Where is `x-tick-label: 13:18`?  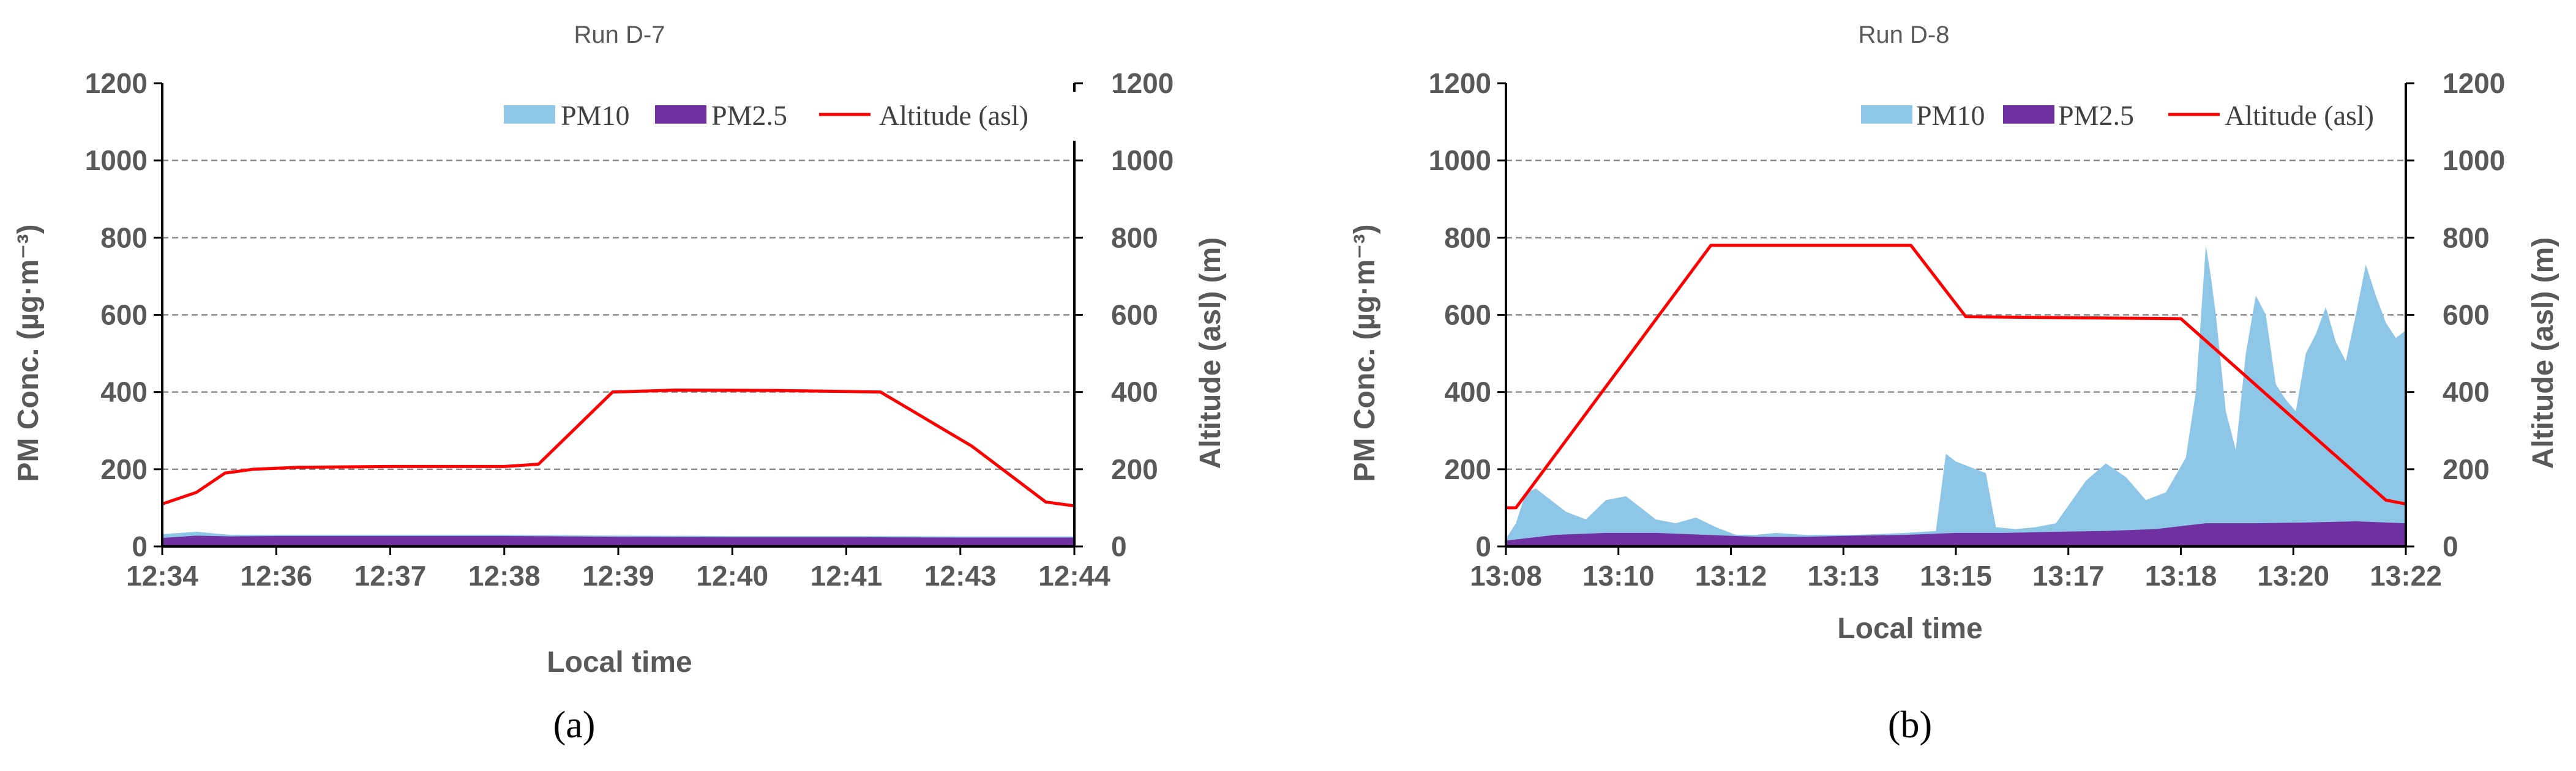
x-tick-label: 13:18 is located at coordinates (2181, 576).